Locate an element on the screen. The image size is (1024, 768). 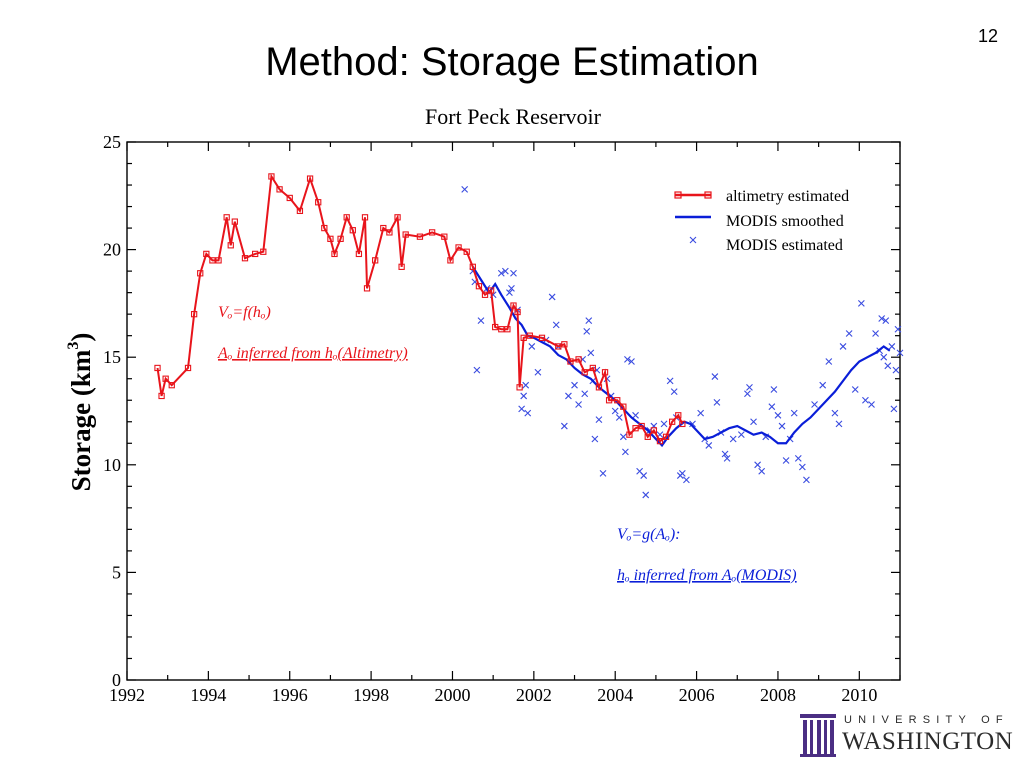
y-tick-label: 15 is located at coordinates (112, 357).